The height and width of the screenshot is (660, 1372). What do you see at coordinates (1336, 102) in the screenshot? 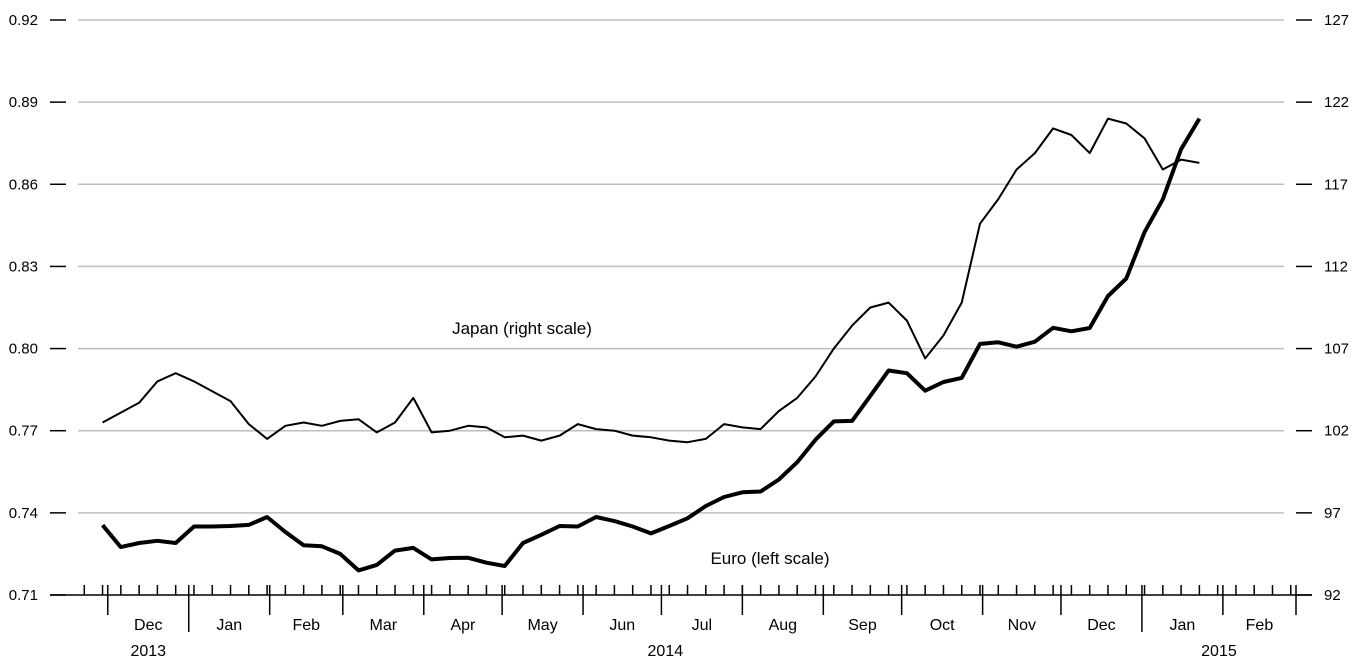
I see `right-tick-label: 122` at bounding box center [1336, 102].